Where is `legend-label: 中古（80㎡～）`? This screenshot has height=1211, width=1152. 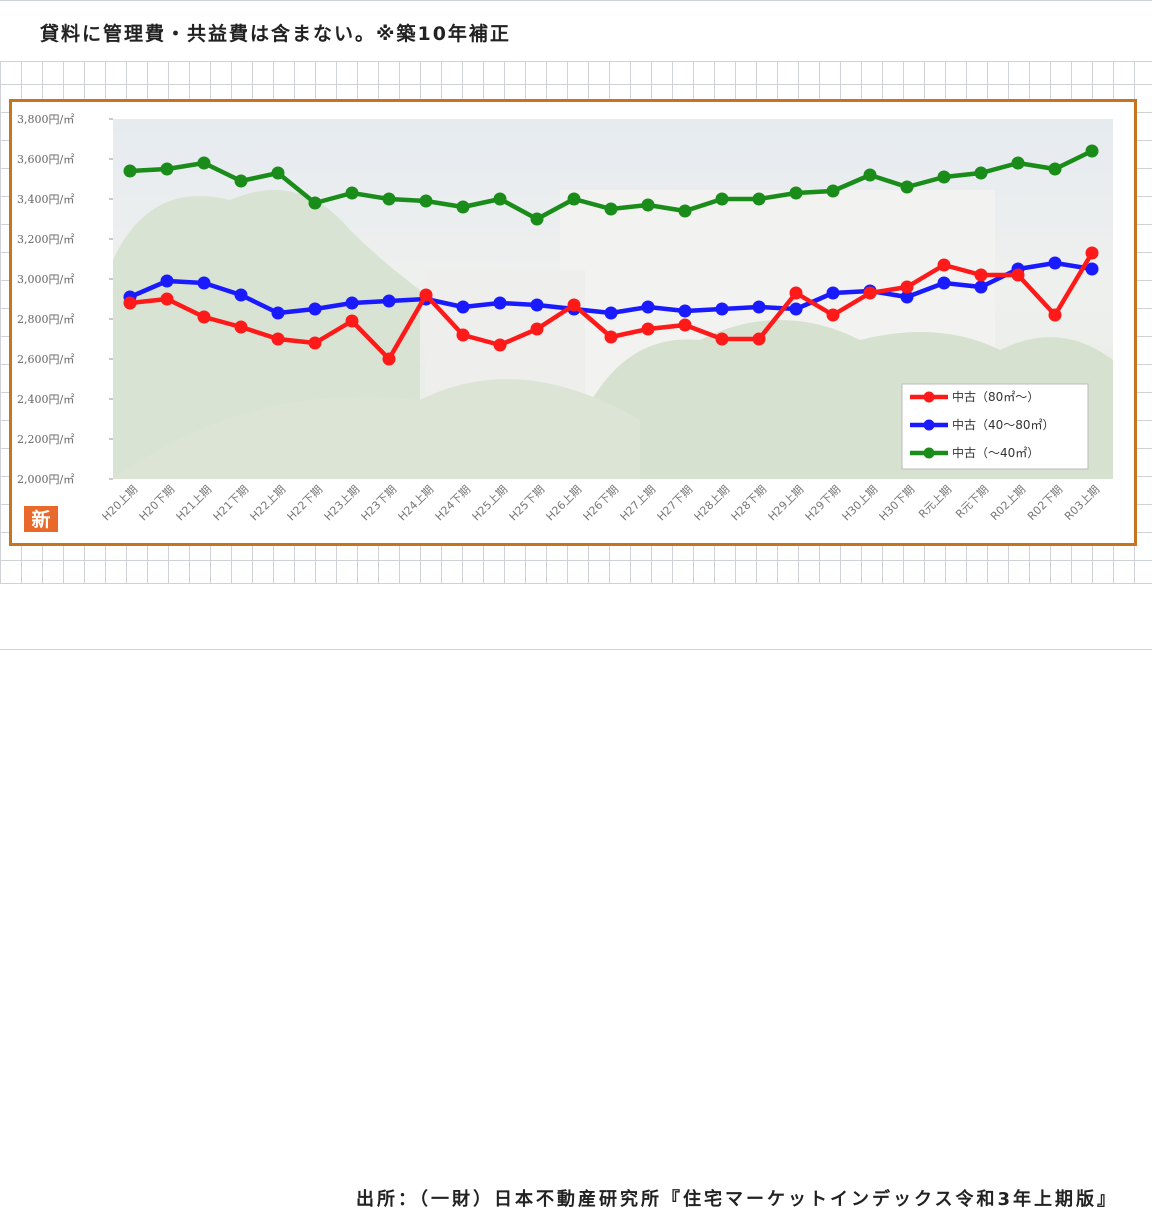
legend-label: 中古（80㎡～） is located at coordinates (995, 396).